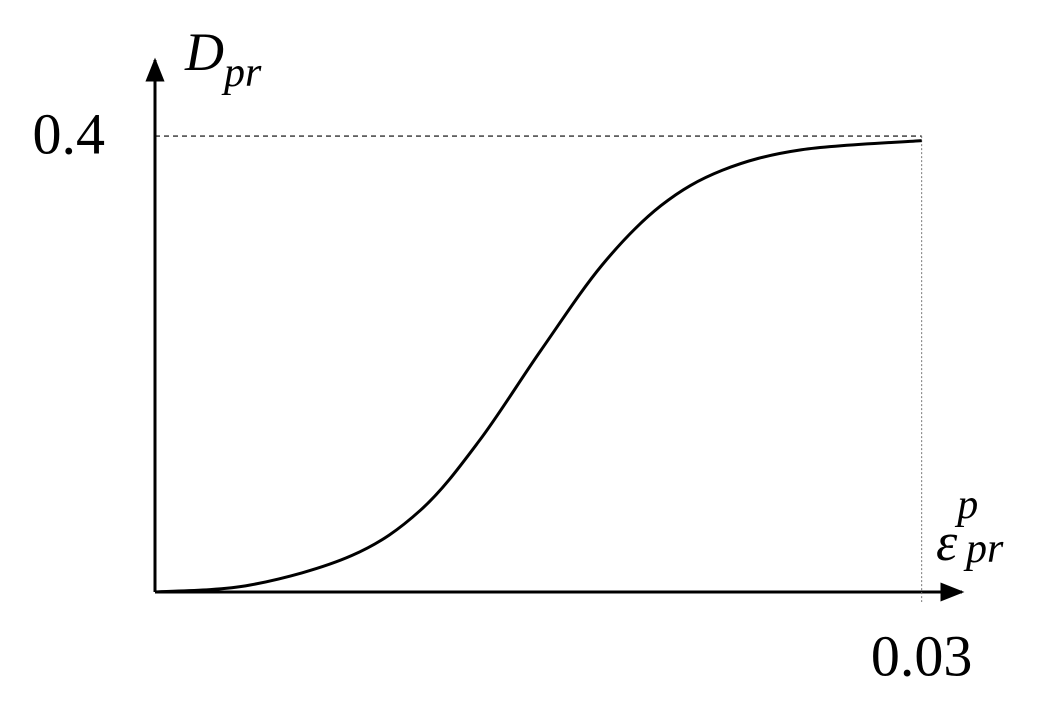  What do you see at coordinates (69, 133) in the screenshot?
I see `y-tick-label: 0.4` at bounding box center [69, 133].